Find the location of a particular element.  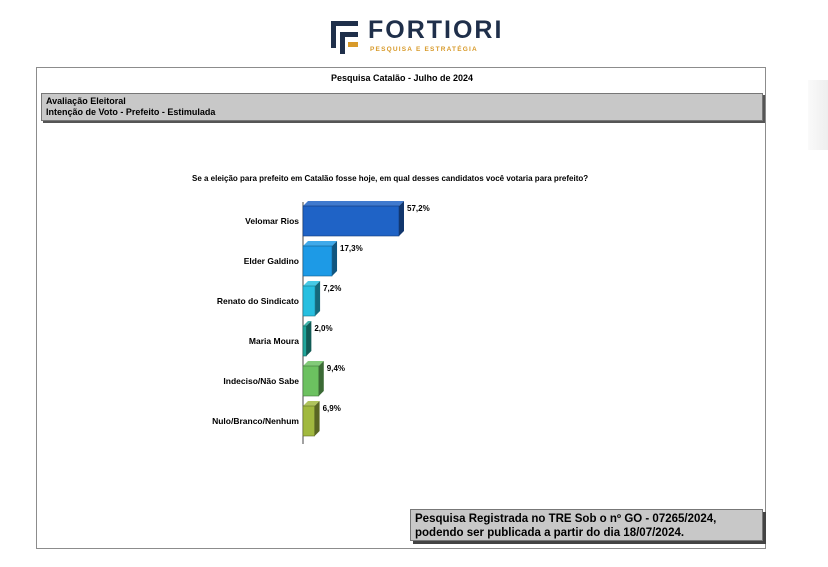

survey-title: Pesquisa Catalão - Julho de 2024 is located at coordinates (402, 78).